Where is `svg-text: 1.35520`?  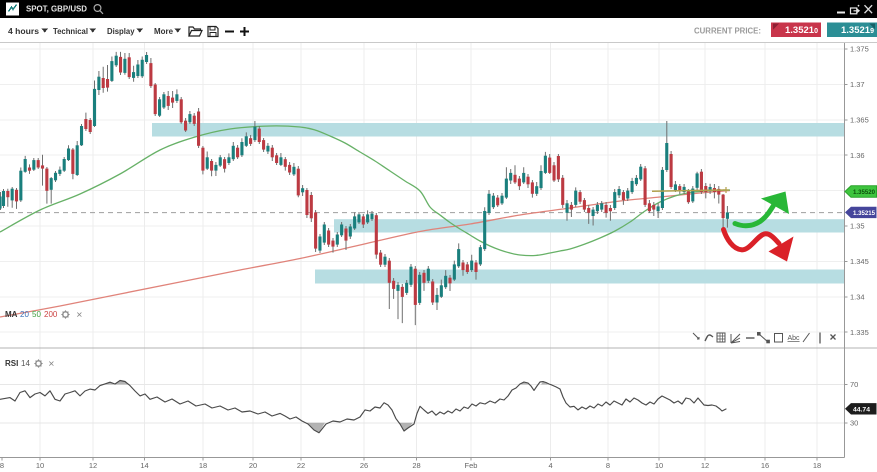
svg-text: 1.35520 is located at coordinates (864, 192).